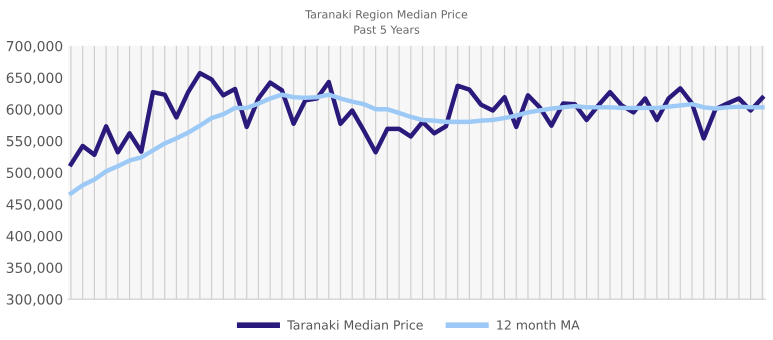 This screenshot has width=773, height=340. I want to click on y-tick-label: 550,000, so click(34, 142).